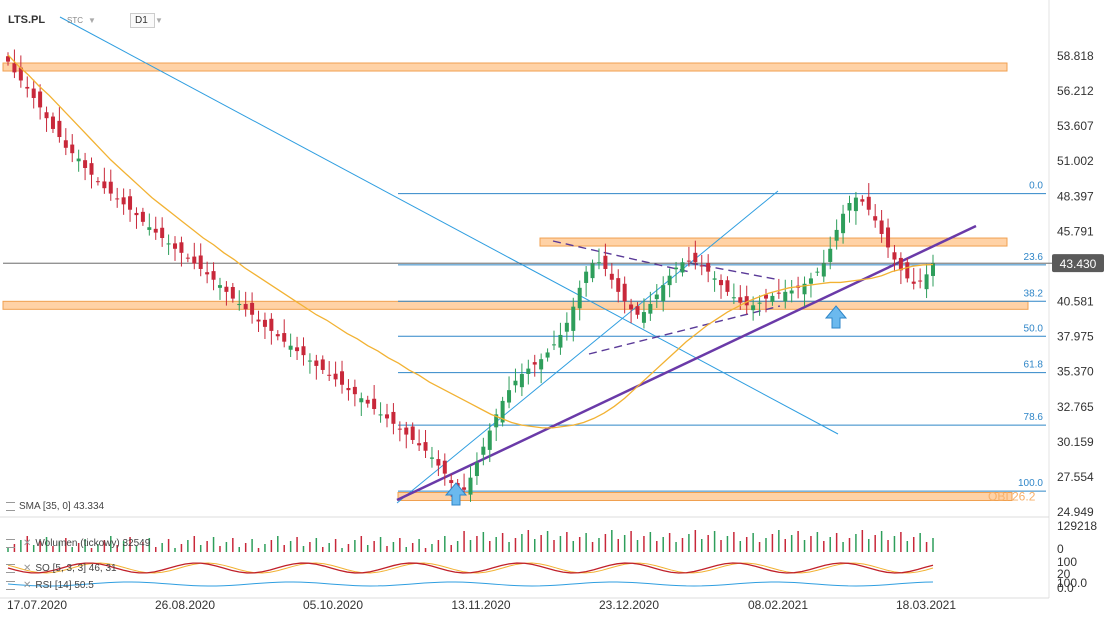  I want to click on fib-level-label: 0.0, so click(1036, 186).